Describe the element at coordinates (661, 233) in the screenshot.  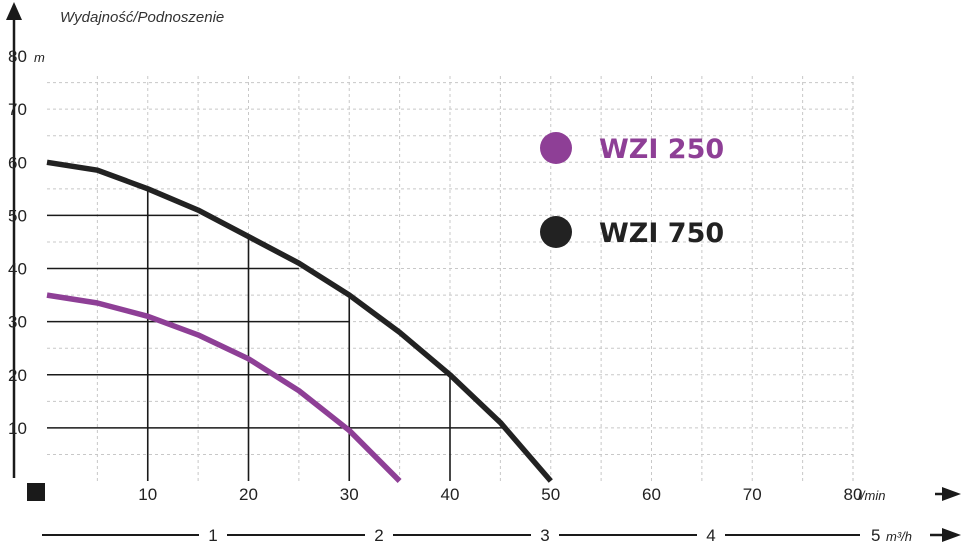
I see `legend-label: WZI 750` at that location.